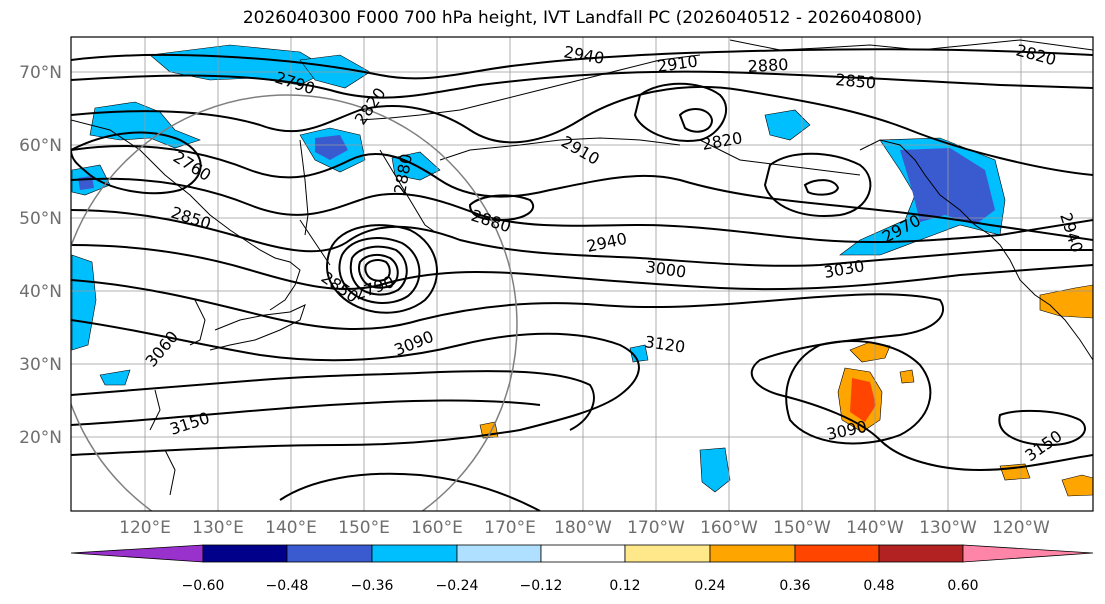 The width and height of the screenshot is (1105, 604). Describe the element at coordinates (437, 528) in the screenshot. I see `lon-label: 160°E` at that location.